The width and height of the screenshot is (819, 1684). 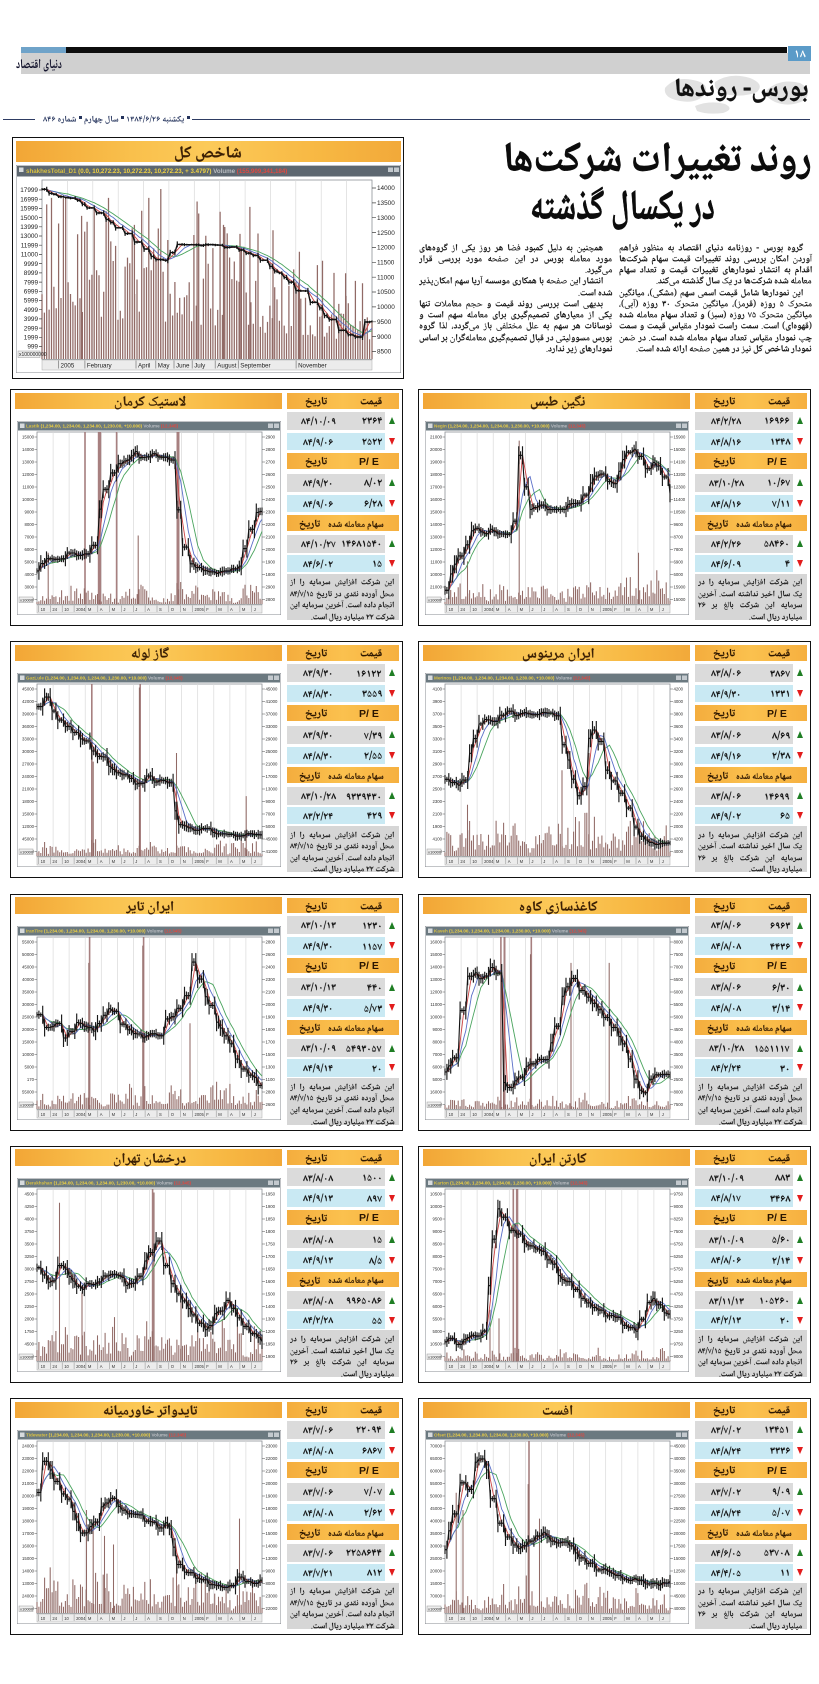 What do you see at coordinates (28, 789) in the screenshot?
I see `svg-text: 21000` at bounding box center [28, 789].